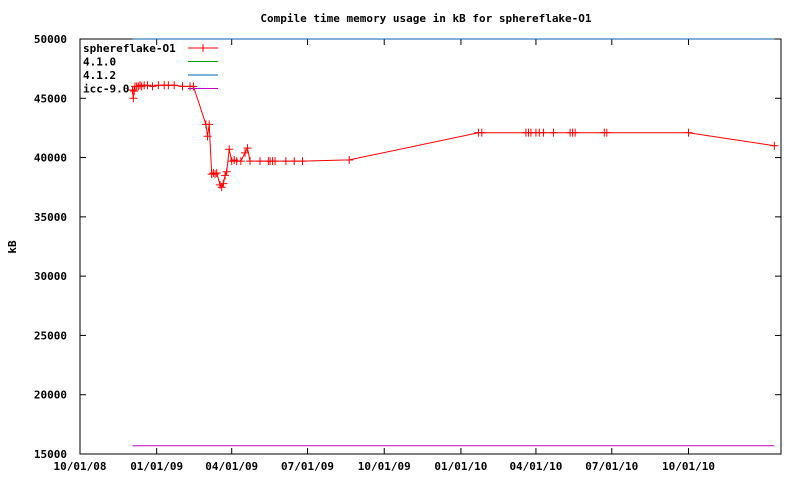 The image size is (800, 480). What do you see at coordinates (535, 466) in the screenshot?
I see `x-tick-label: 04/01/10` at bounding box center [535, 466].